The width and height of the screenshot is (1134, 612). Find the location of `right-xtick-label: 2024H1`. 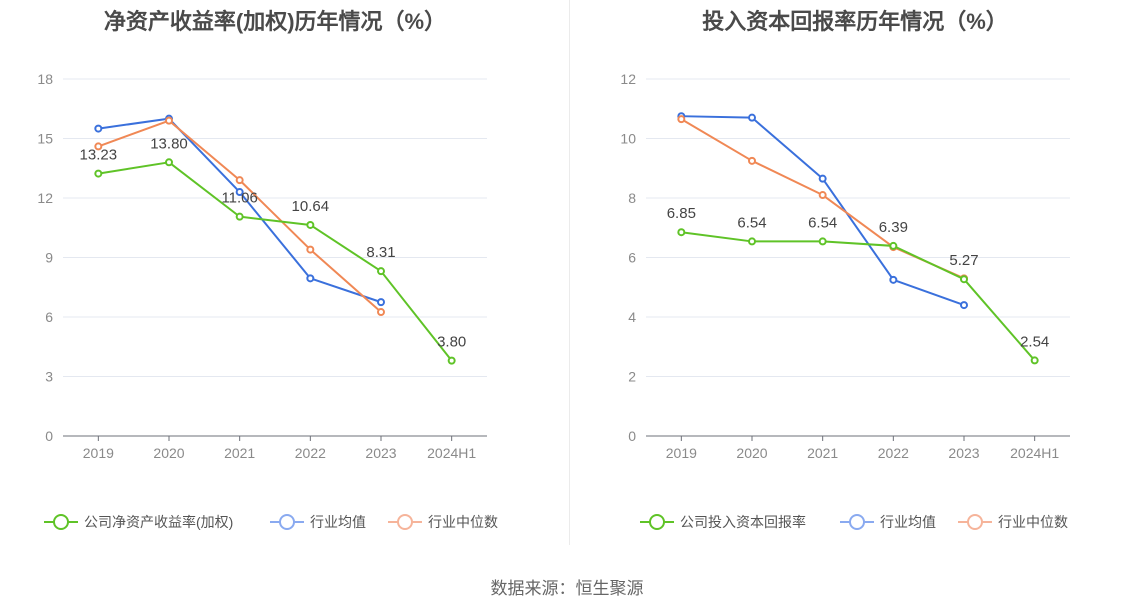

right-xtick-label: 2024H1 is located at coordinates (1034, 453).